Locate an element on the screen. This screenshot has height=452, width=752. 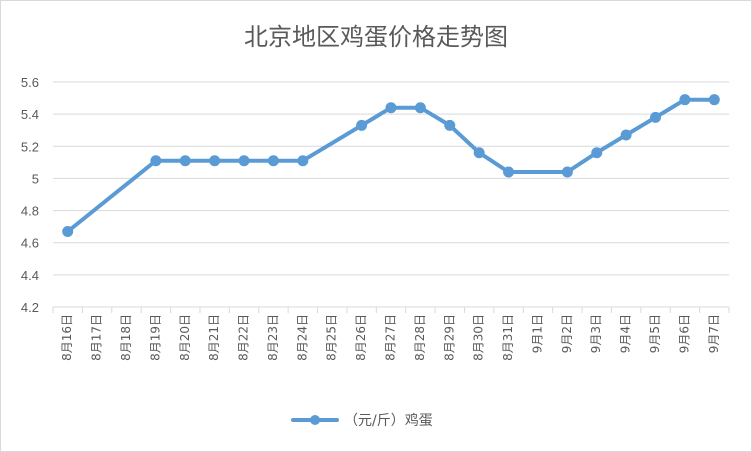
legend: （元/斤）鸡蛋 is located at coordinates (362, 420).